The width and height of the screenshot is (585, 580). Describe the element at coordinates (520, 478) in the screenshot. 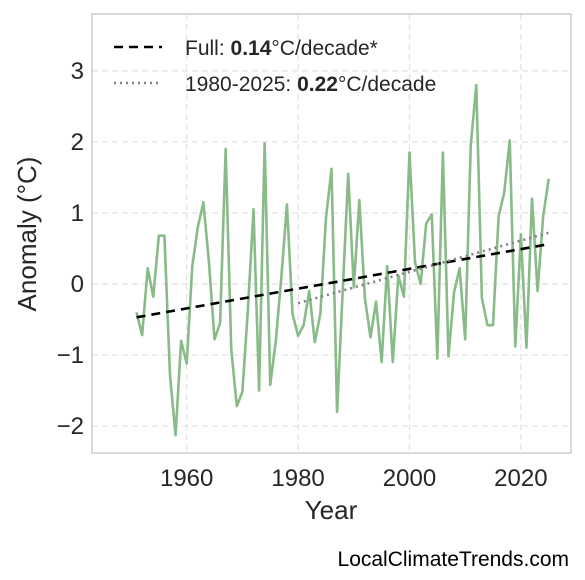

I see `x-tick-label: 2020` at that location.